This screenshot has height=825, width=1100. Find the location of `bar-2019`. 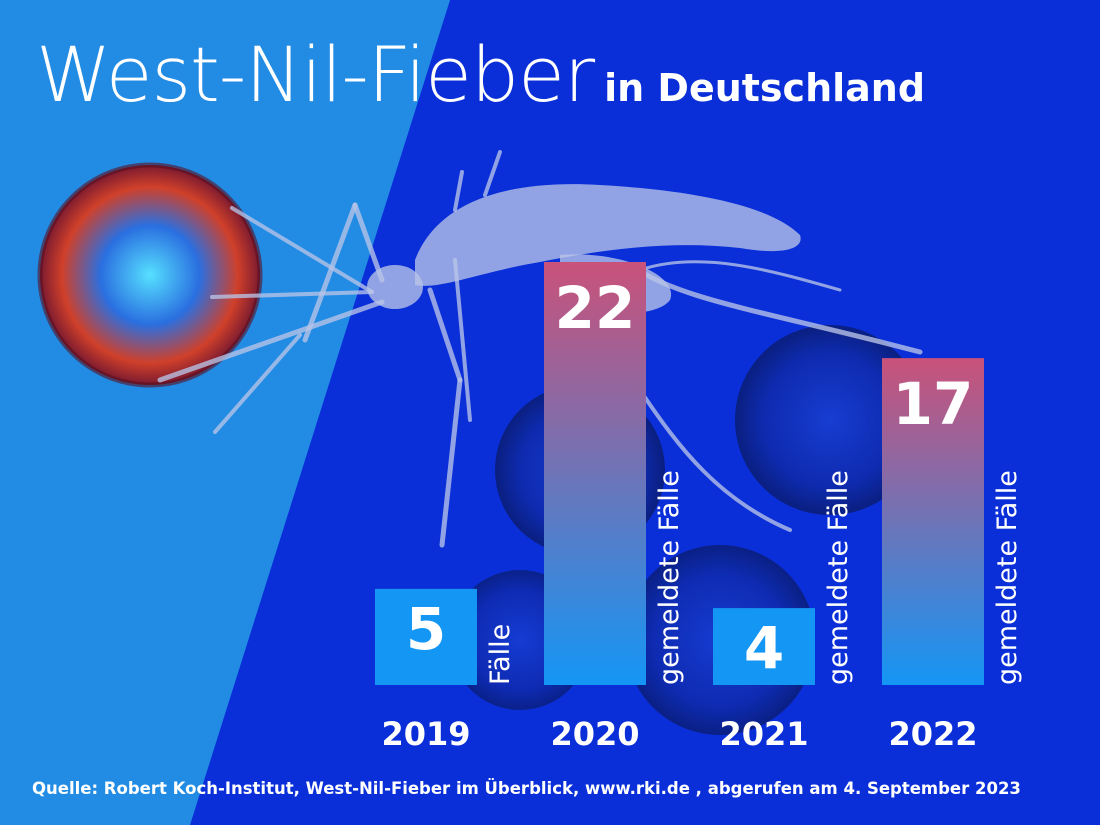

bar-2019 is located at coordinates (426, 636).